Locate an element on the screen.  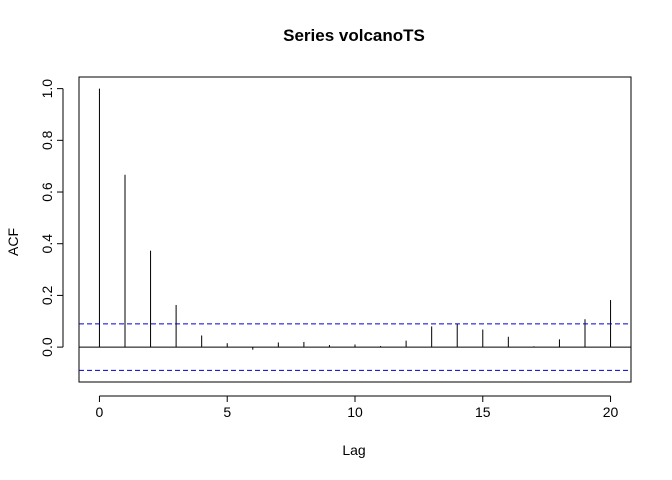
x-axis: 0 5 10 15 20 is located at coordinates (357, 407).